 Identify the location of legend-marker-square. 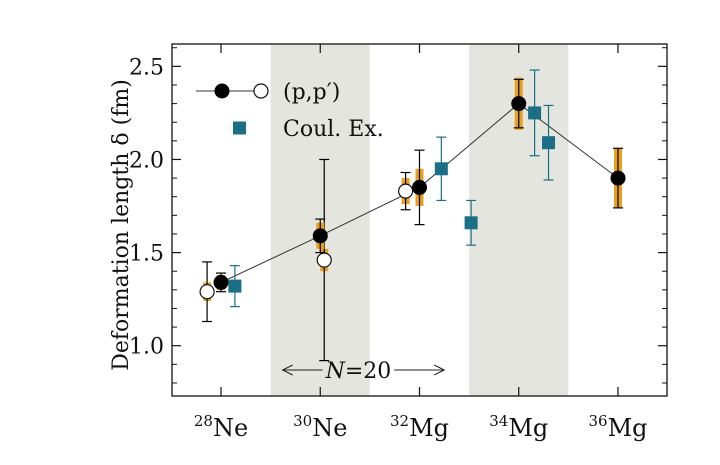
(239, 128).